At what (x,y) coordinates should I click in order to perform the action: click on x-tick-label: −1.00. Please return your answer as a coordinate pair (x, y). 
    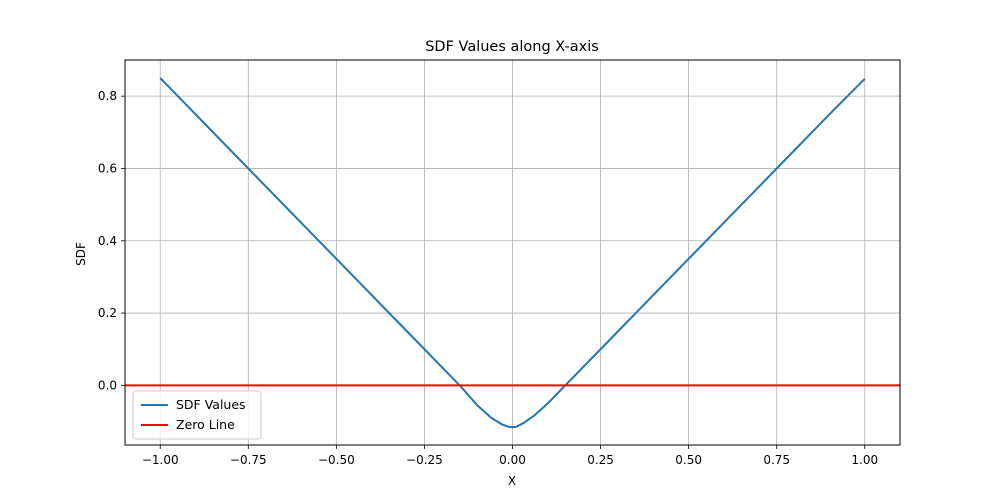
    Looking at the image, I should click on (160, 460).